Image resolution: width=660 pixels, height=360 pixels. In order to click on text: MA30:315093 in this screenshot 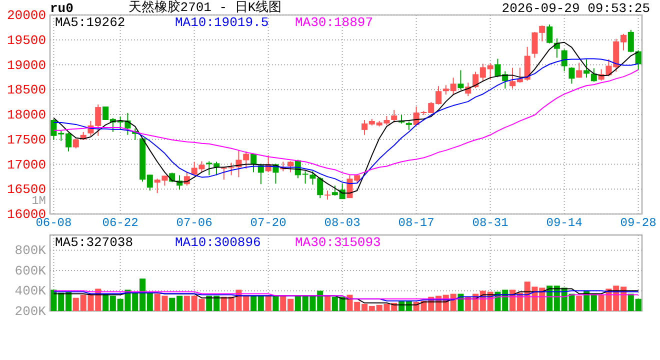, I will do `click(338, 242)`.